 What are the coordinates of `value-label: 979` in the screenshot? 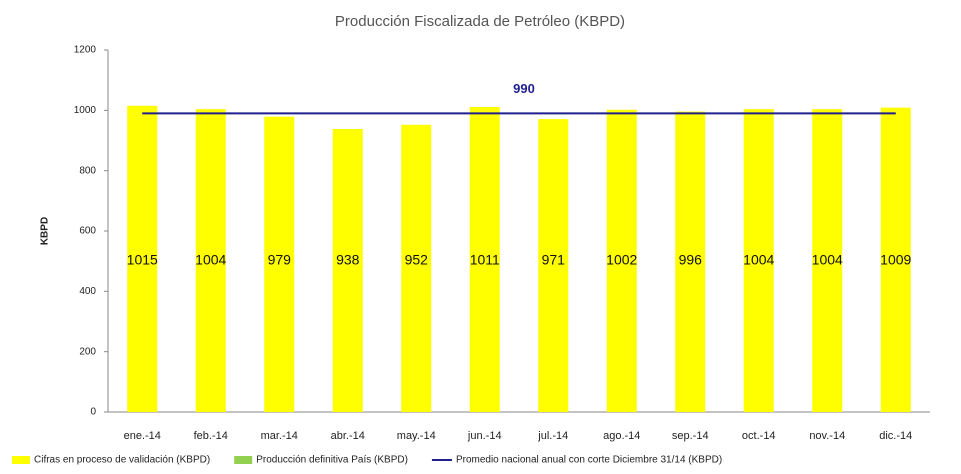 It's located at (280, 260).